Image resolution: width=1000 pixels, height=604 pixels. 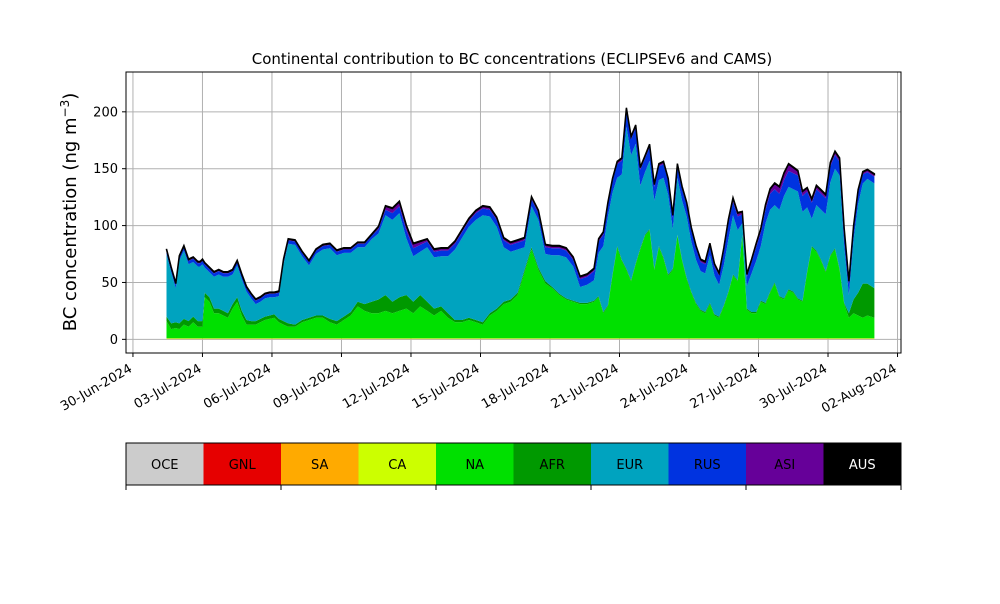 What do you see at coordinates (96, 387) in the screenshot?
I see `x-tick-label: 30-Jun-2024` at bounding box center [96, 387].